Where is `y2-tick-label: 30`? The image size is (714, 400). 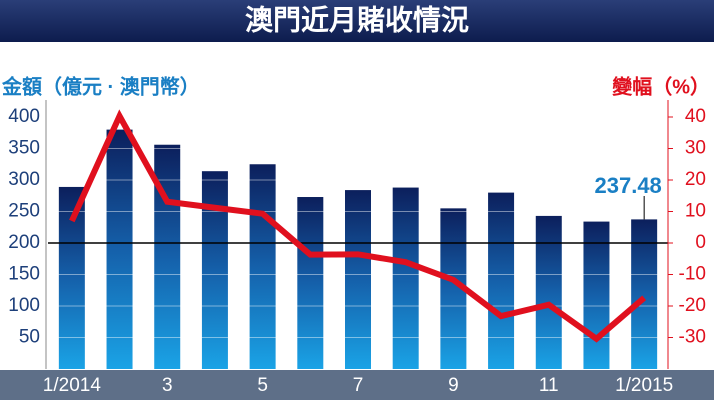
y2-tick-label: 30 is located at coordinates (695, 148).